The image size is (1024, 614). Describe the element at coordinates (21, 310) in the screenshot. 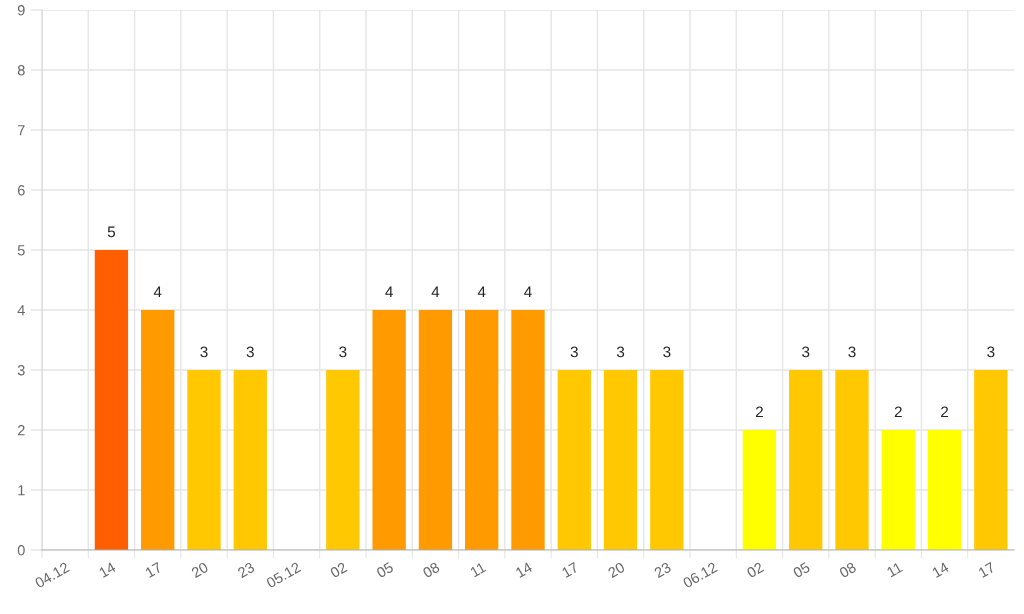

I see `y-tick-label: 4` at that location.